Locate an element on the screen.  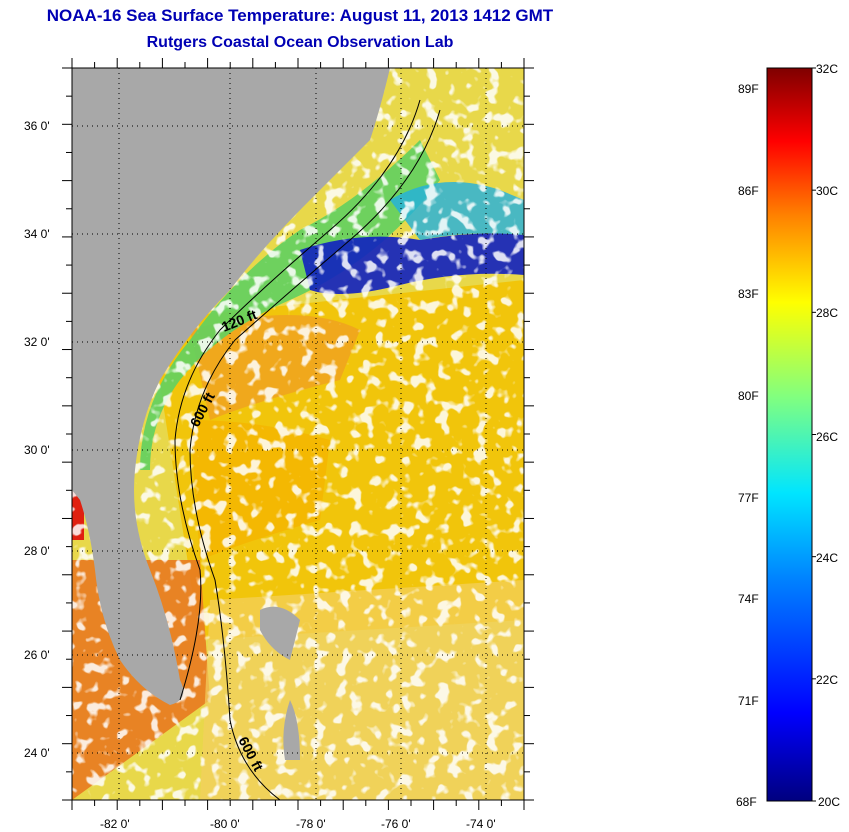
colorbar-fahrenheit-label: 83F is located at coordinates (748, 294).